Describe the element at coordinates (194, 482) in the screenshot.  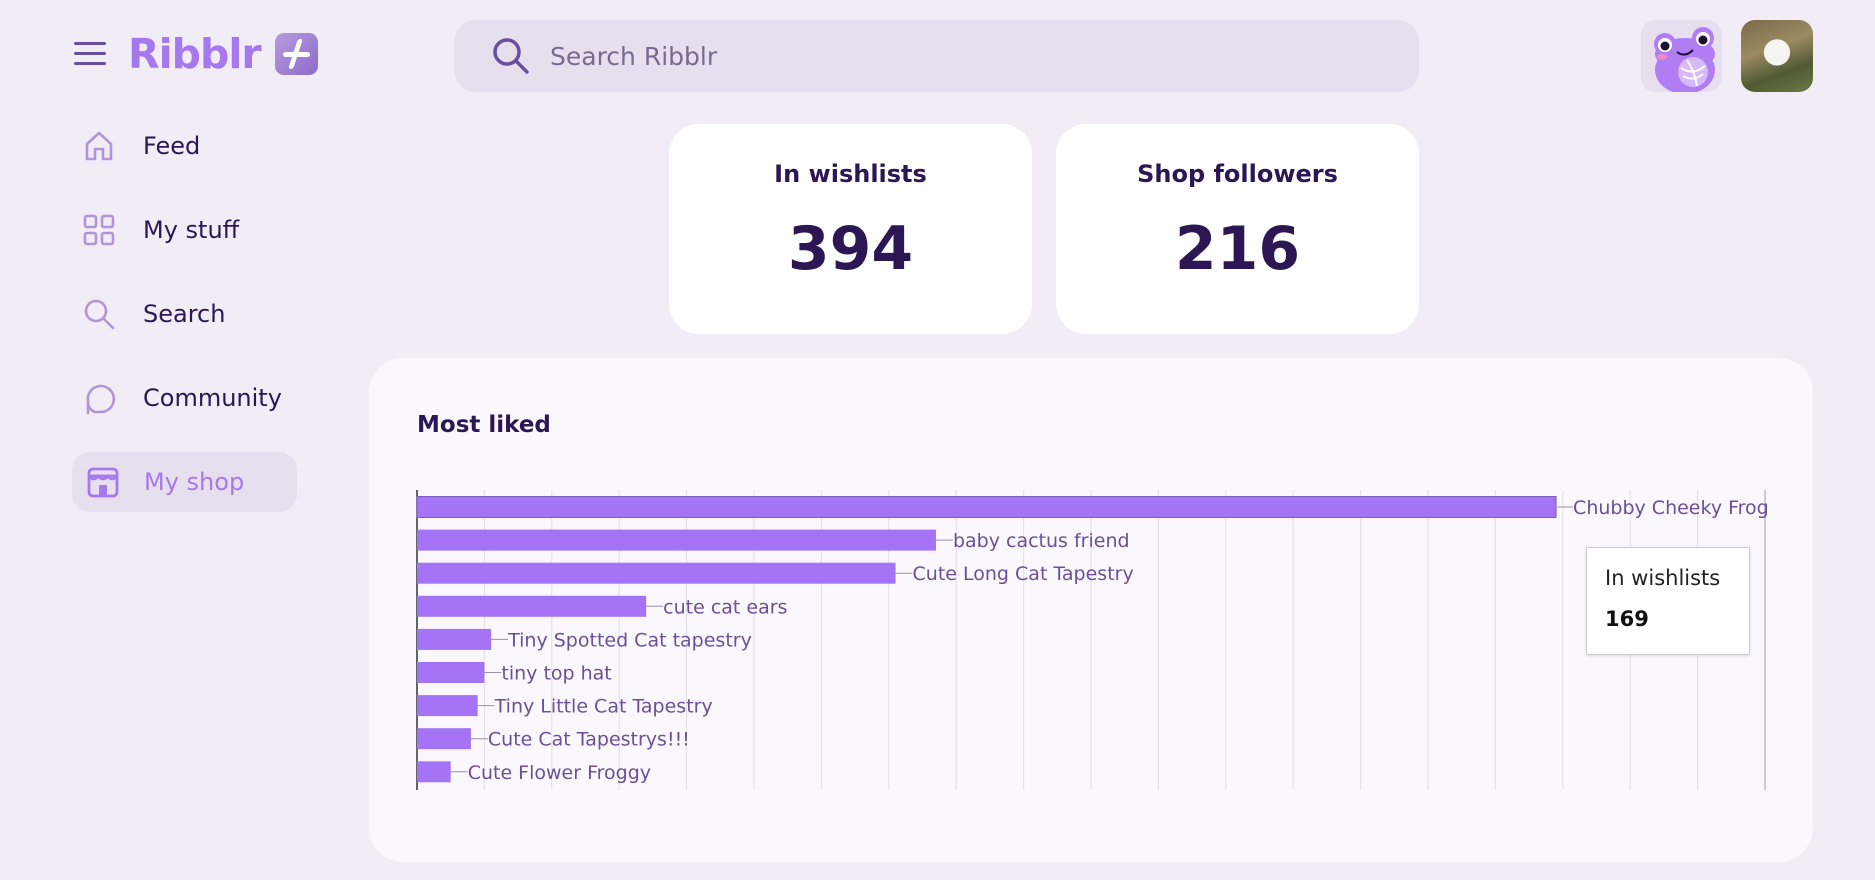
I see `sidebar-item-label: My shop` at that location.